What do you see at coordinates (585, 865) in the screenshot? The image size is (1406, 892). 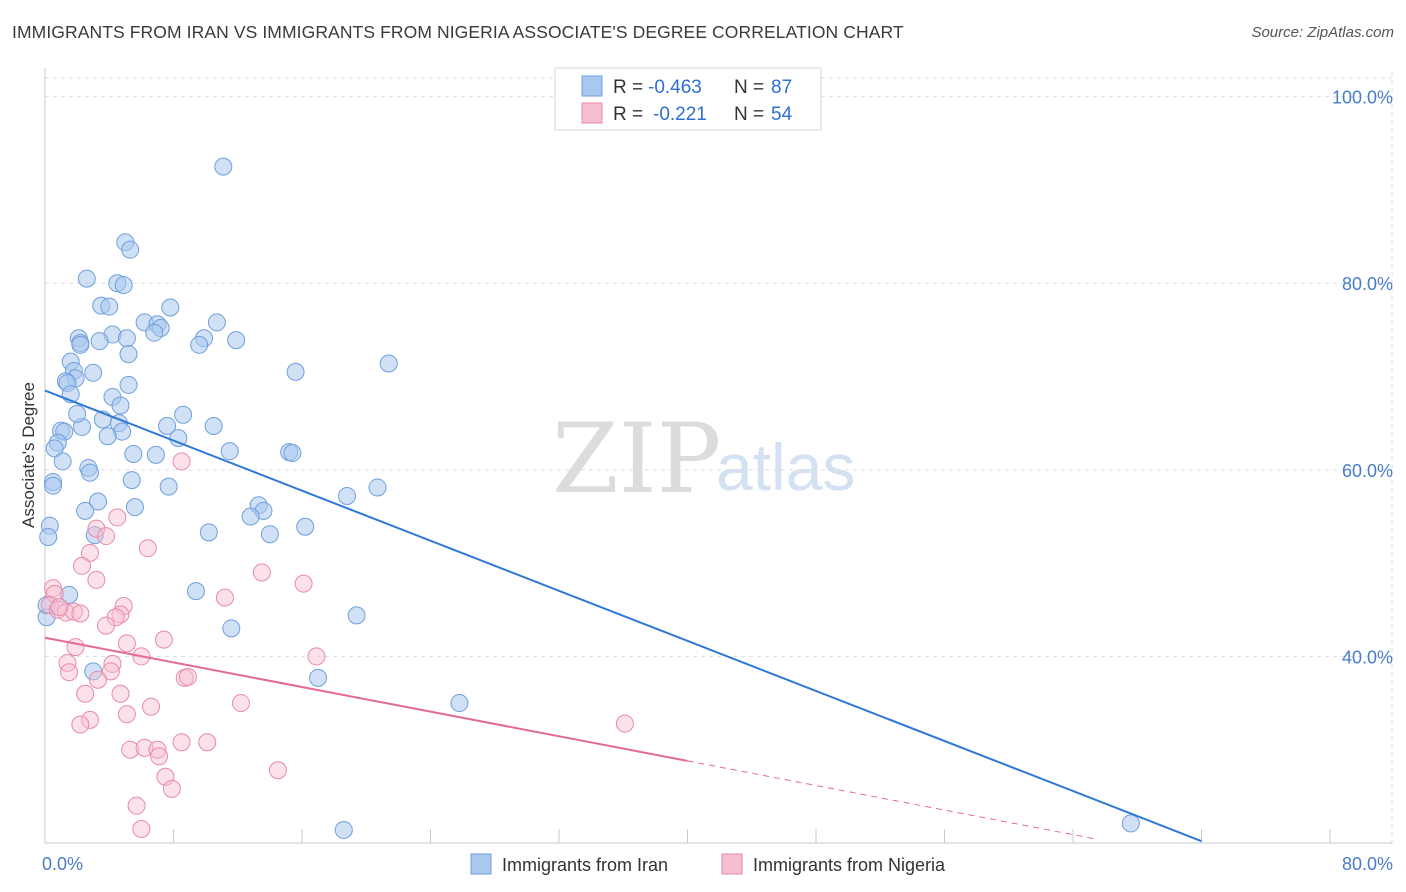 I see `bottom-legend-iran-label: Immigrants from Iran` at bounding box center [585, 865].